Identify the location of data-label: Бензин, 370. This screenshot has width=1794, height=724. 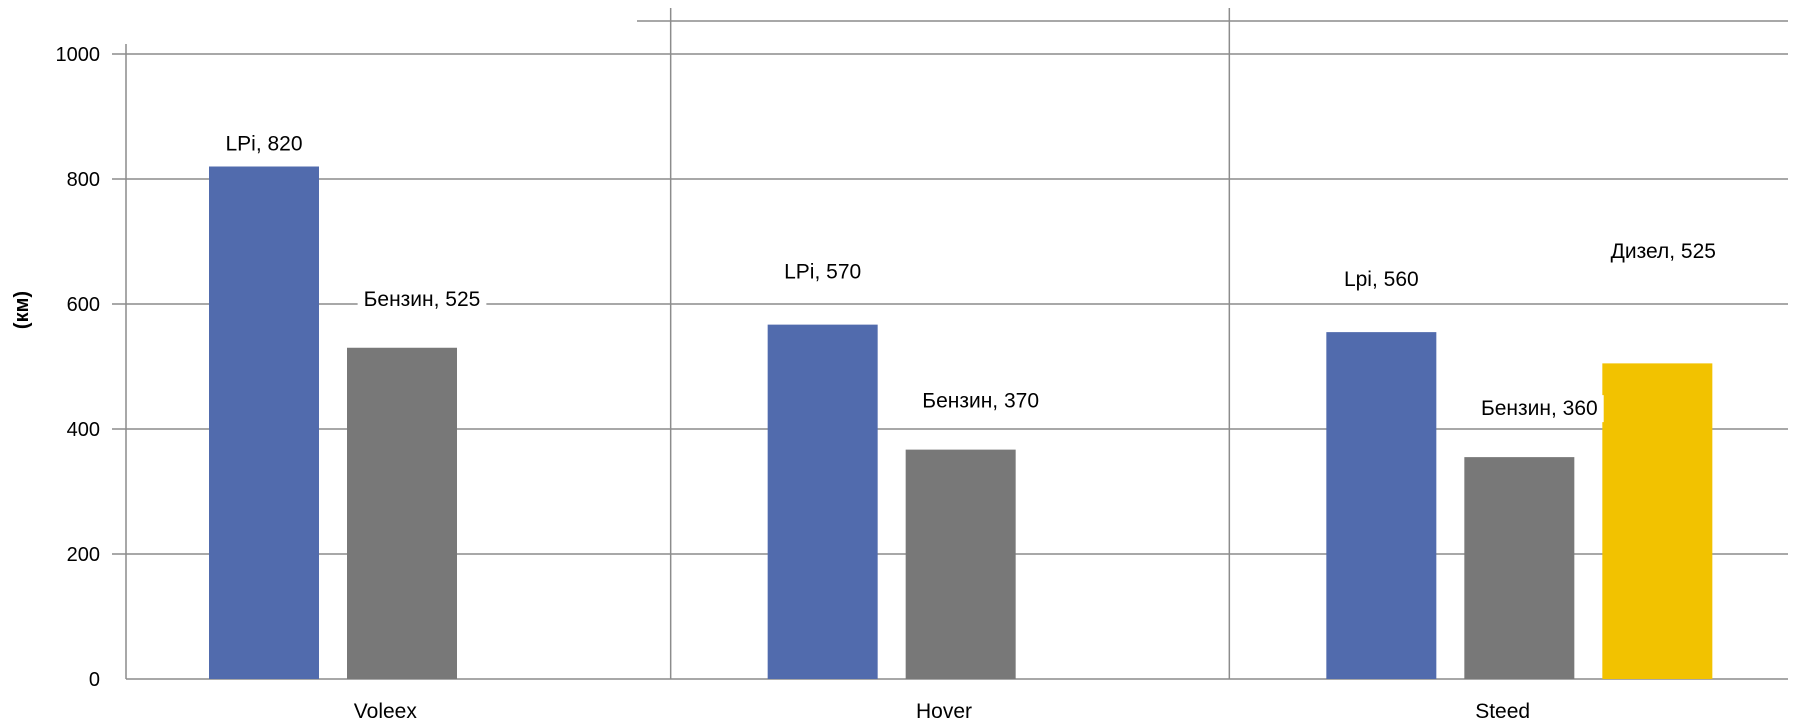
(980, 401).